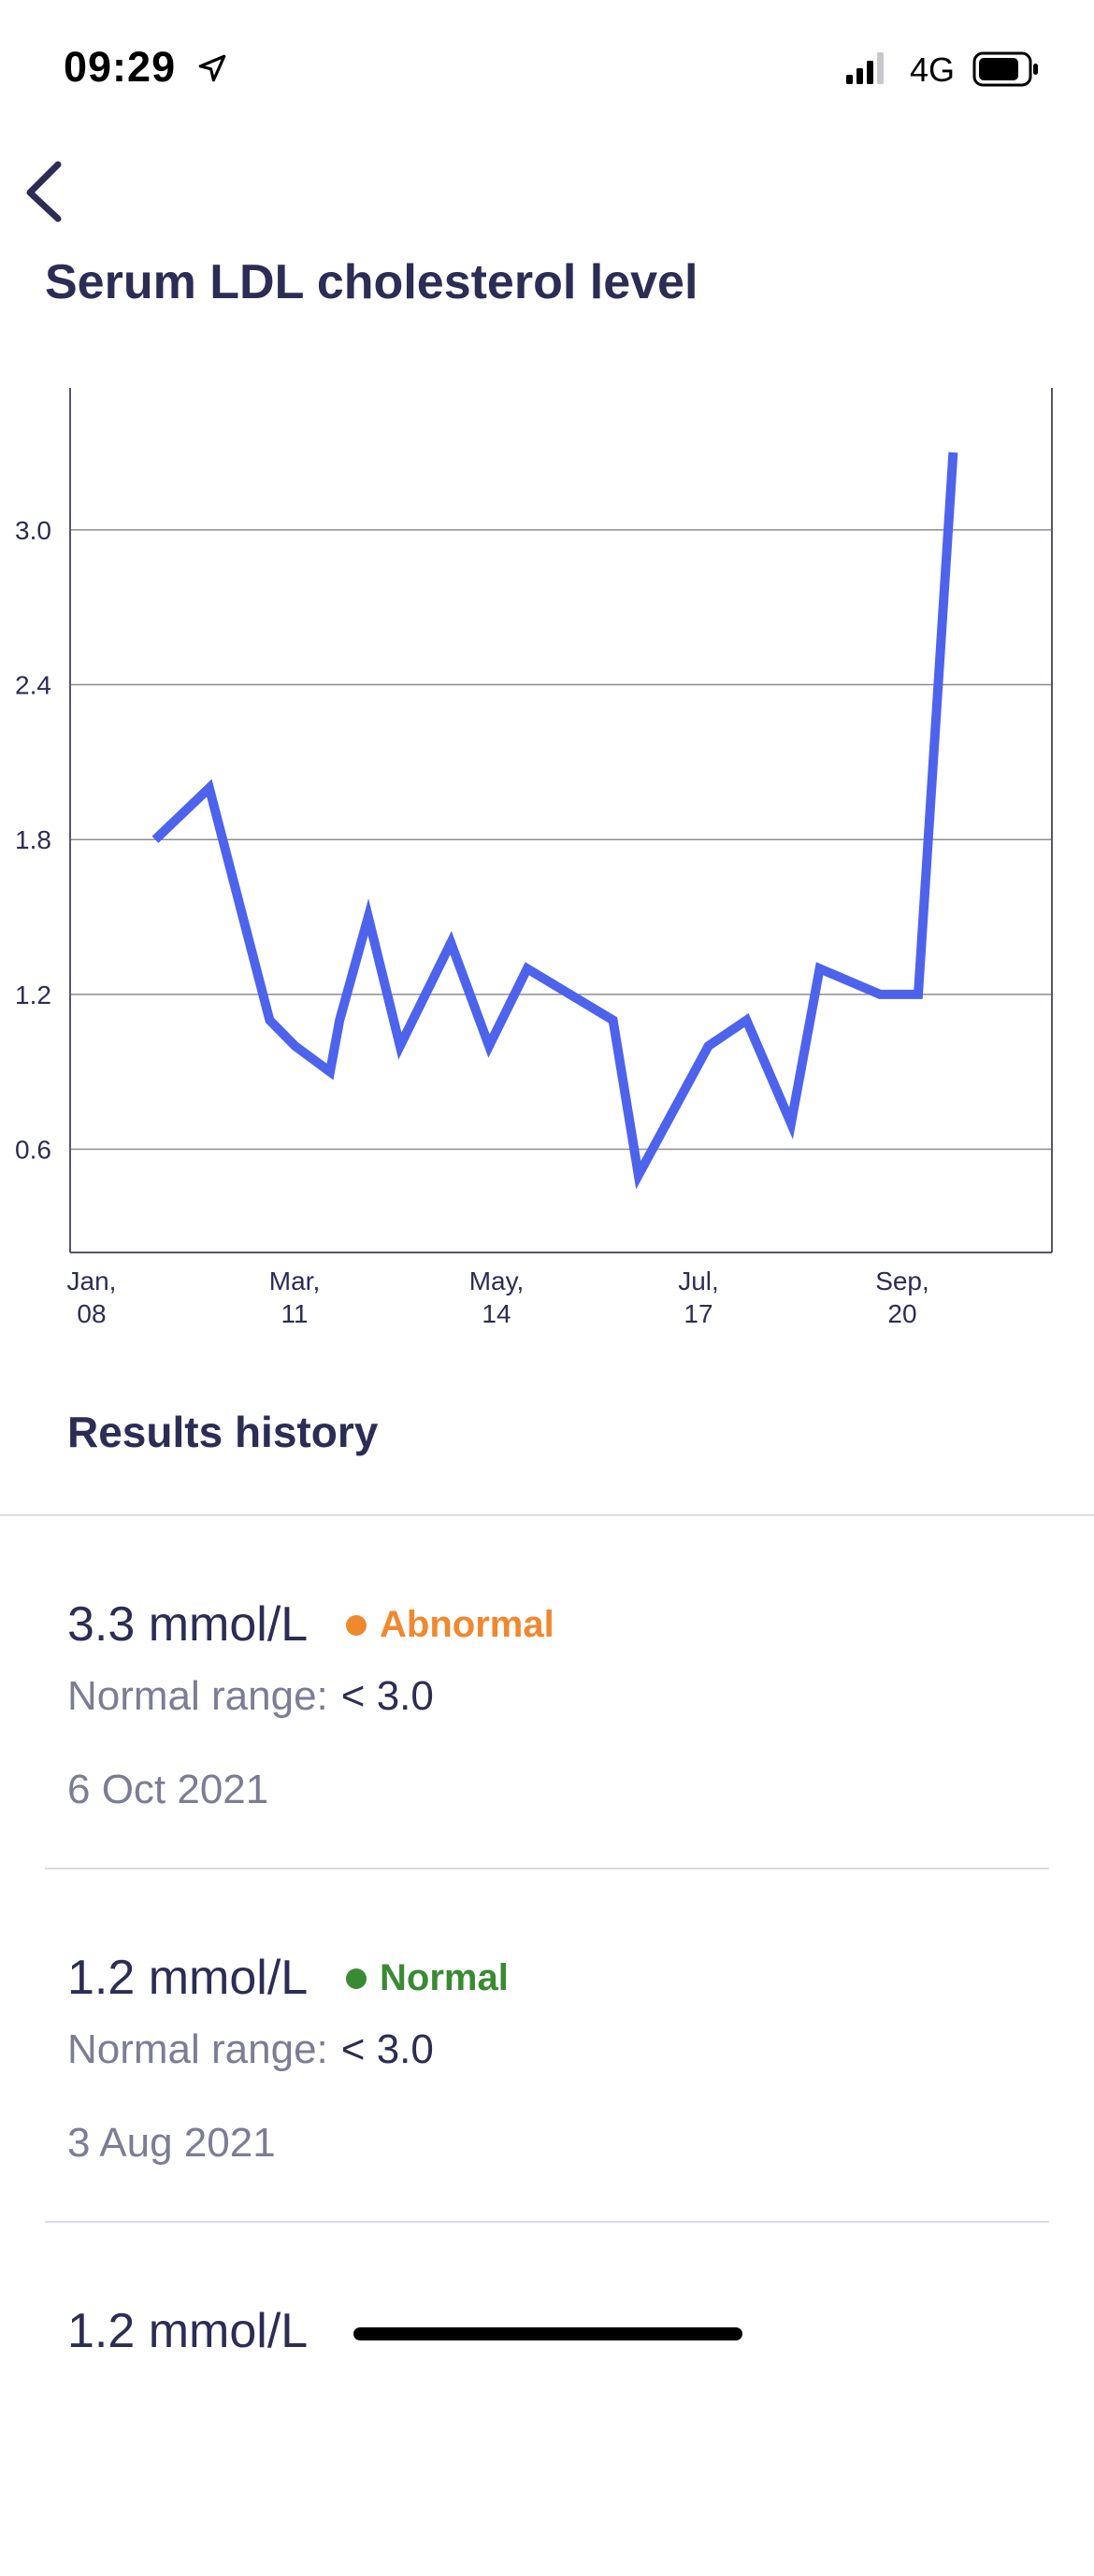 This screenshot has width=1094, height=2576. I want to click on chevron-left-icon, so click(44, 191).